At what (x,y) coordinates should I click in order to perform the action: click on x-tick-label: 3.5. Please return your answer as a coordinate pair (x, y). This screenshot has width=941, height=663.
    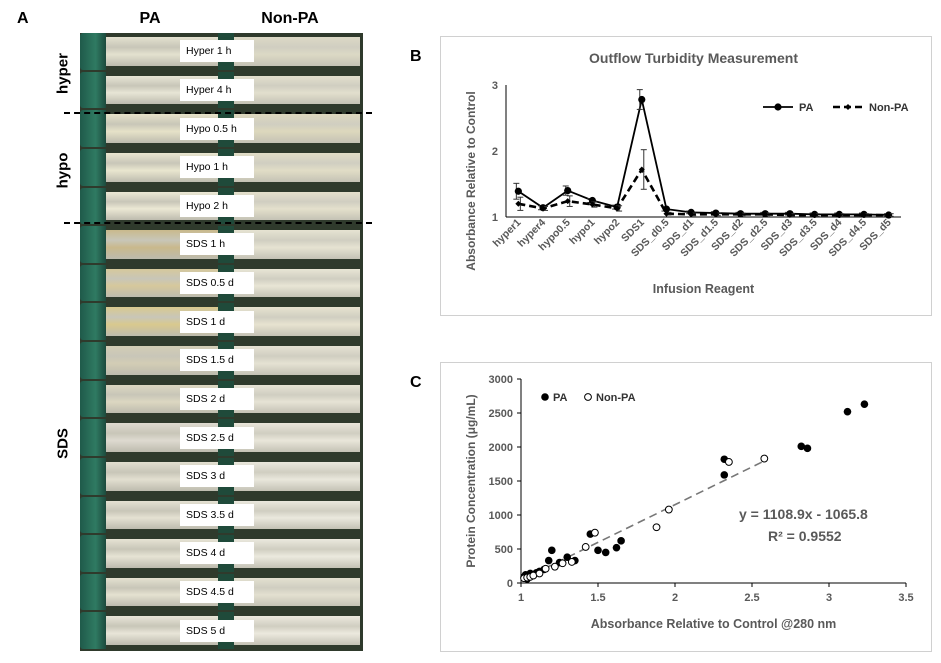
    Looking at the image, I should click on (905, 598).